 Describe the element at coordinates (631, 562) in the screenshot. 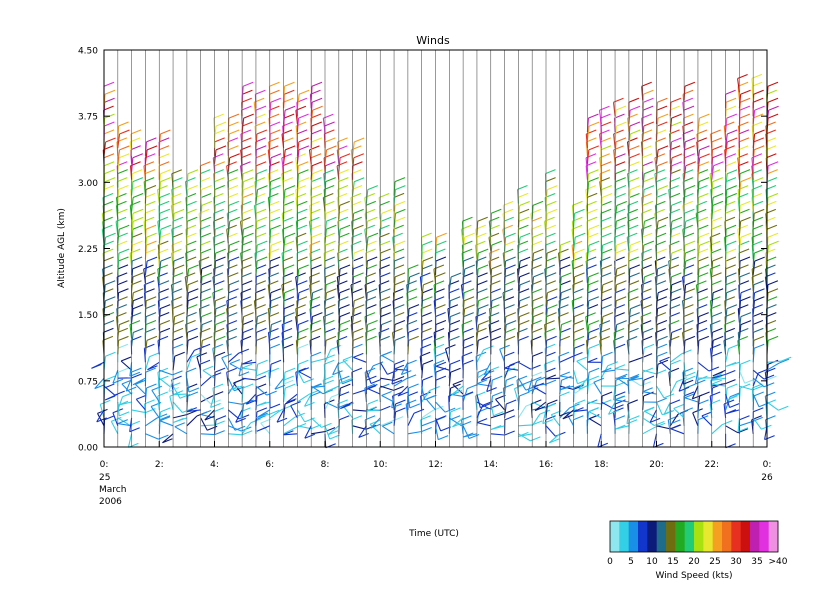

I see `colorbar-label: 5` at that location.